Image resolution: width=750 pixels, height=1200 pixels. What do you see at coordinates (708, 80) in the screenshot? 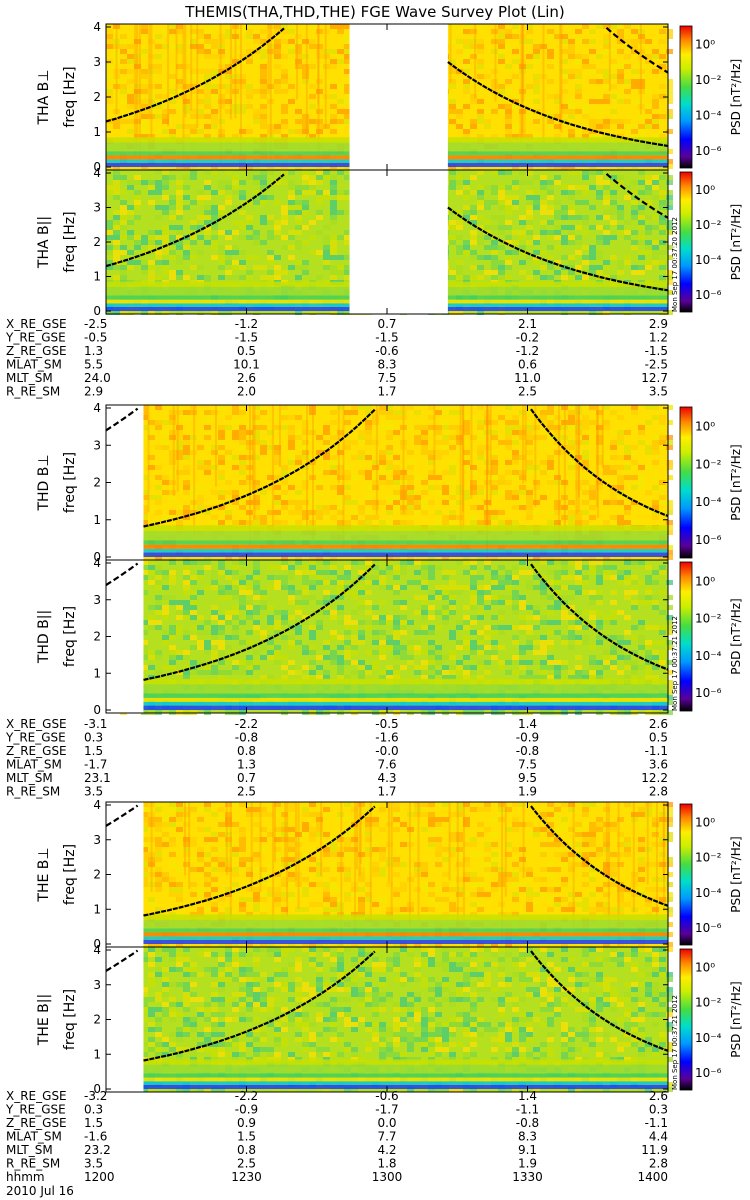
I see `colorbar-tick-label: 10⁻²` at bounding box center [708, 80].